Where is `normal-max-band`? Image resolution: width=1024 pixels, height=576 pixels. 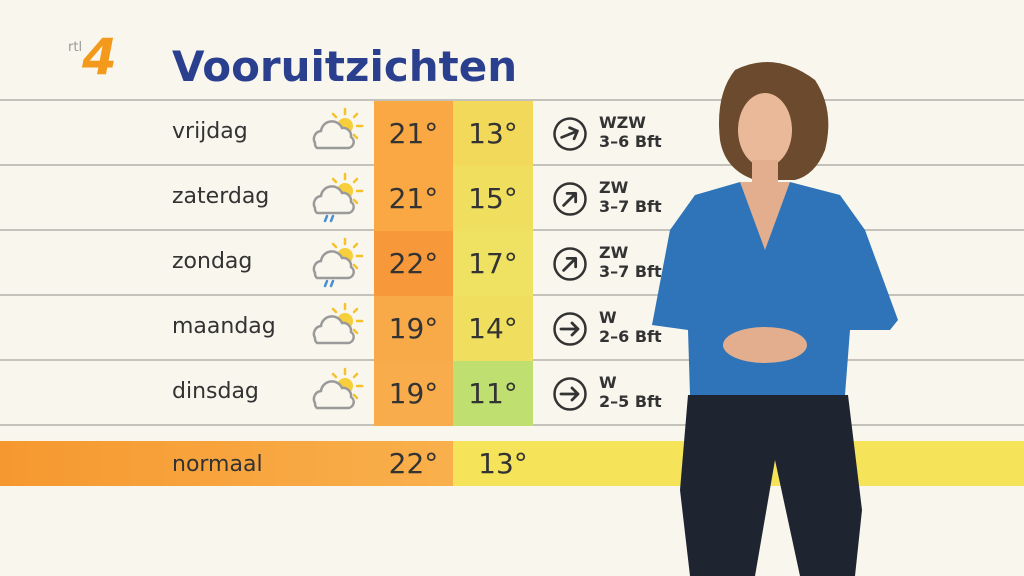 normal-max-band is located at coordinates (226, 463).